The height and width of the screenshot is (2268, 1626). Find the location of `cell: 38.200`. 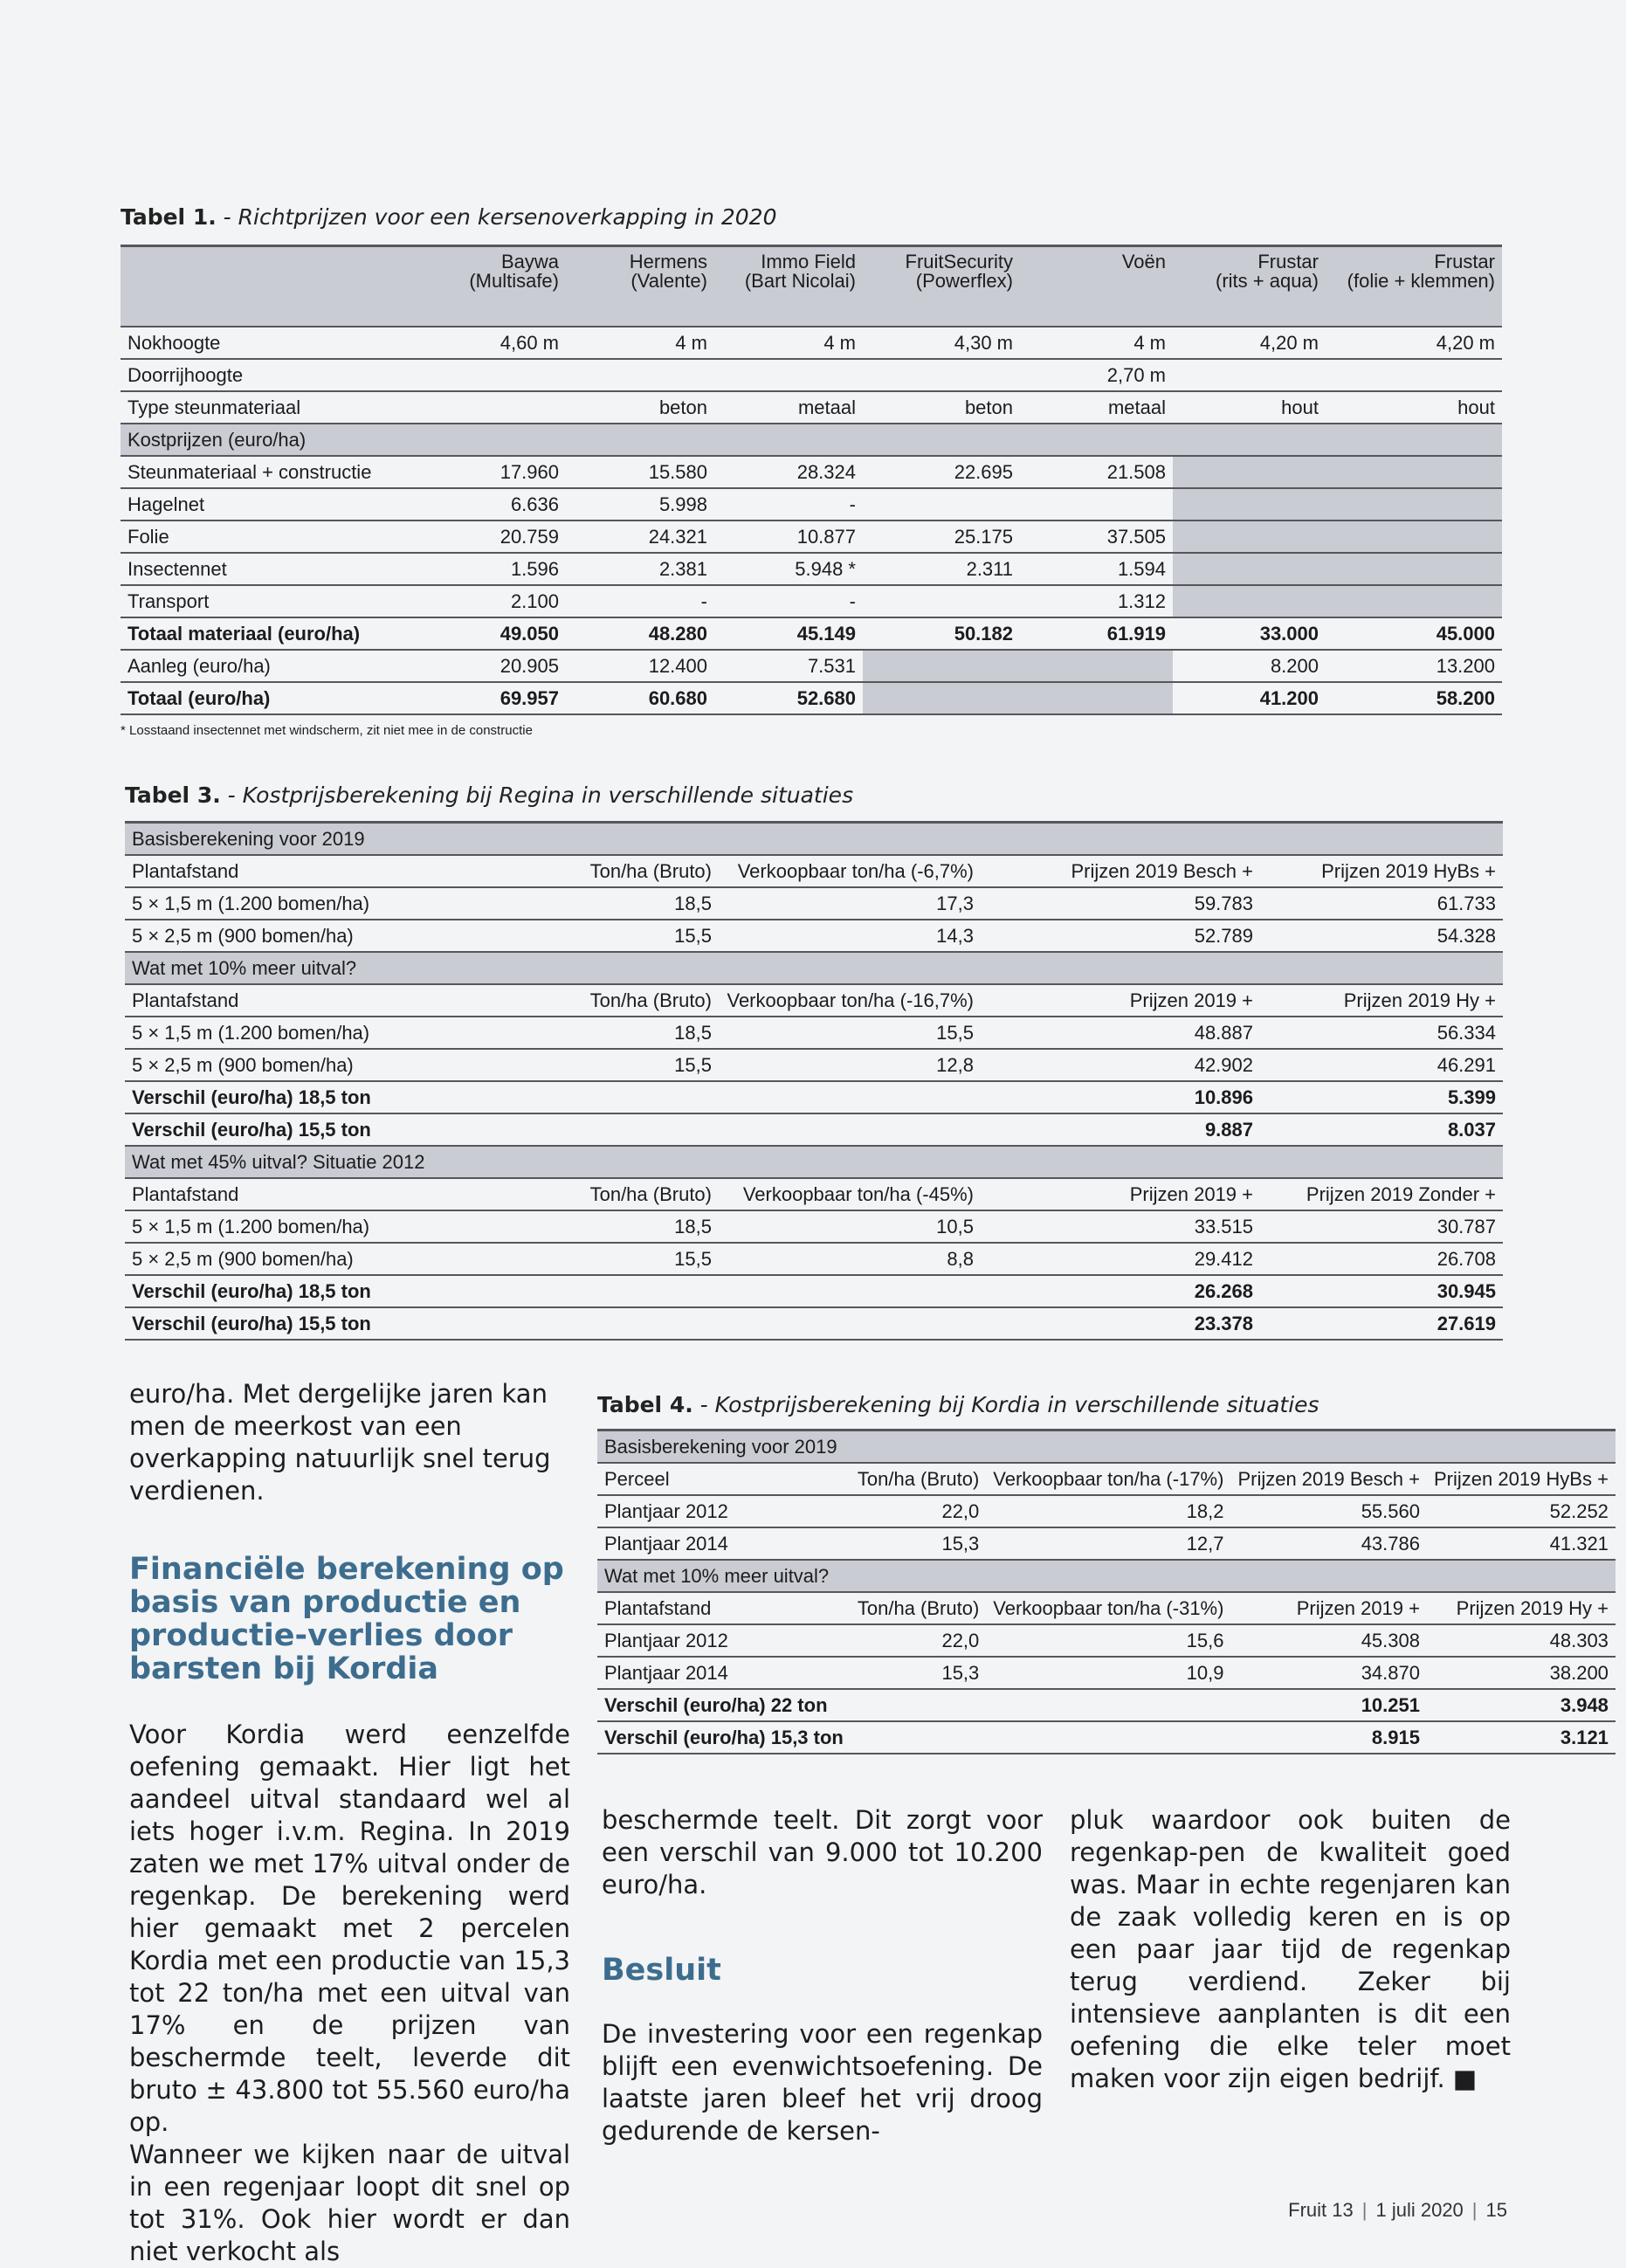

cell: 38.200 is located at coordinates (1521, 1673).